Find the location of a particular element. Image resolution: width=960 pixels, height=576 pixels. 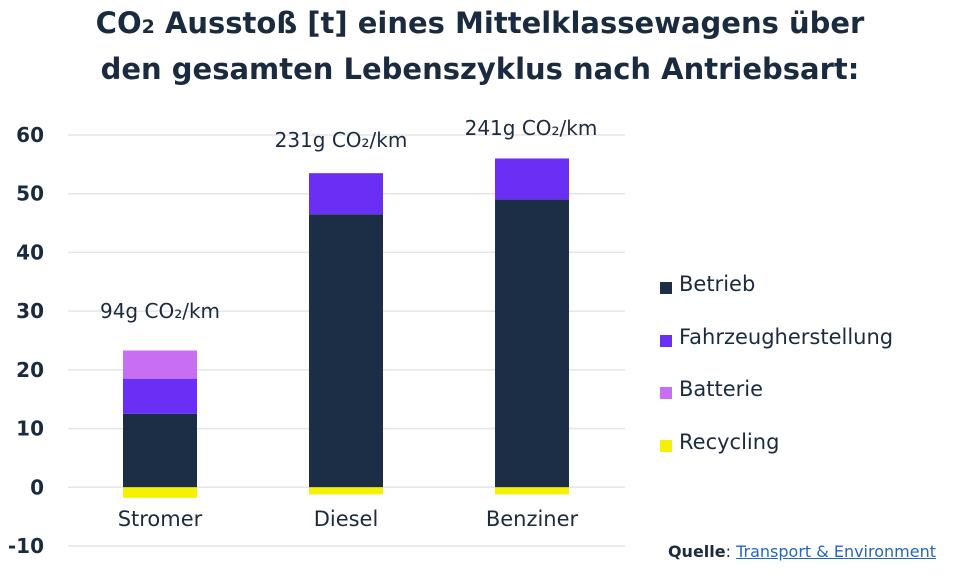

emission-annotation: 231g CO₂/km is located at coordinates (341, 140).